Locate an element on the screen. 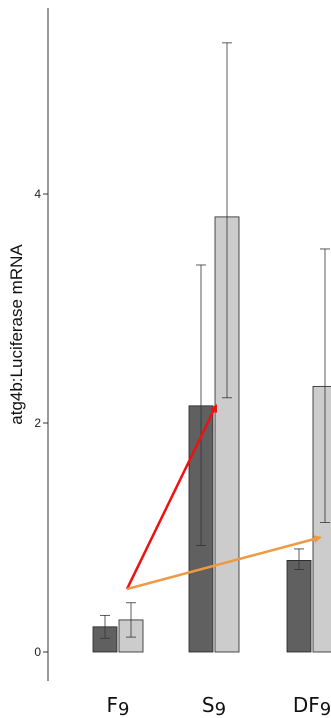 The height and width of the screenshot is (718, 331). y-tick-label: 0 is located at coordinates (37, 652).